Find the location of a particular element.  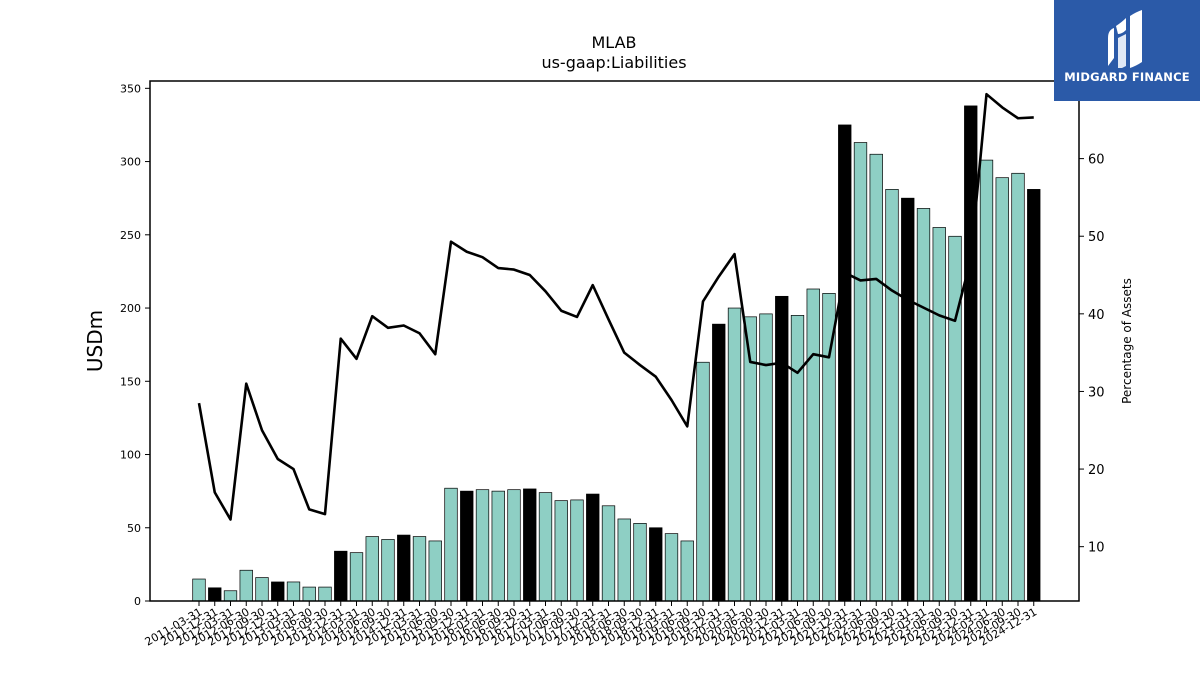

y2-tick-label: 20 is located at coordinates (1096, 470).